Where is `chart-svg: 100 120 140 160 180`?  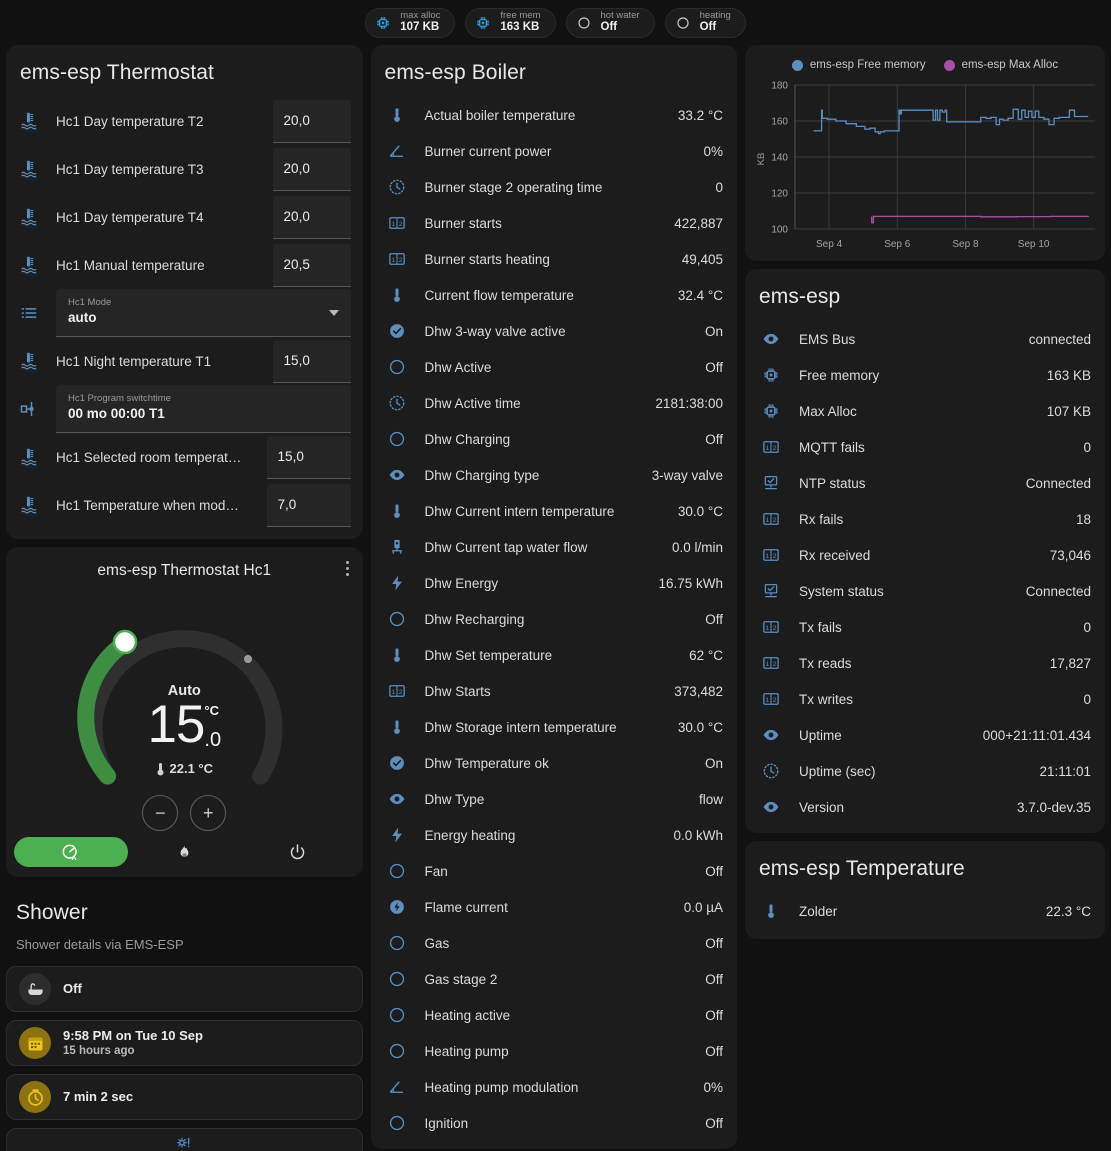
chart-svg: 100 120 140 160 180 is located at coordinates (929, 159).